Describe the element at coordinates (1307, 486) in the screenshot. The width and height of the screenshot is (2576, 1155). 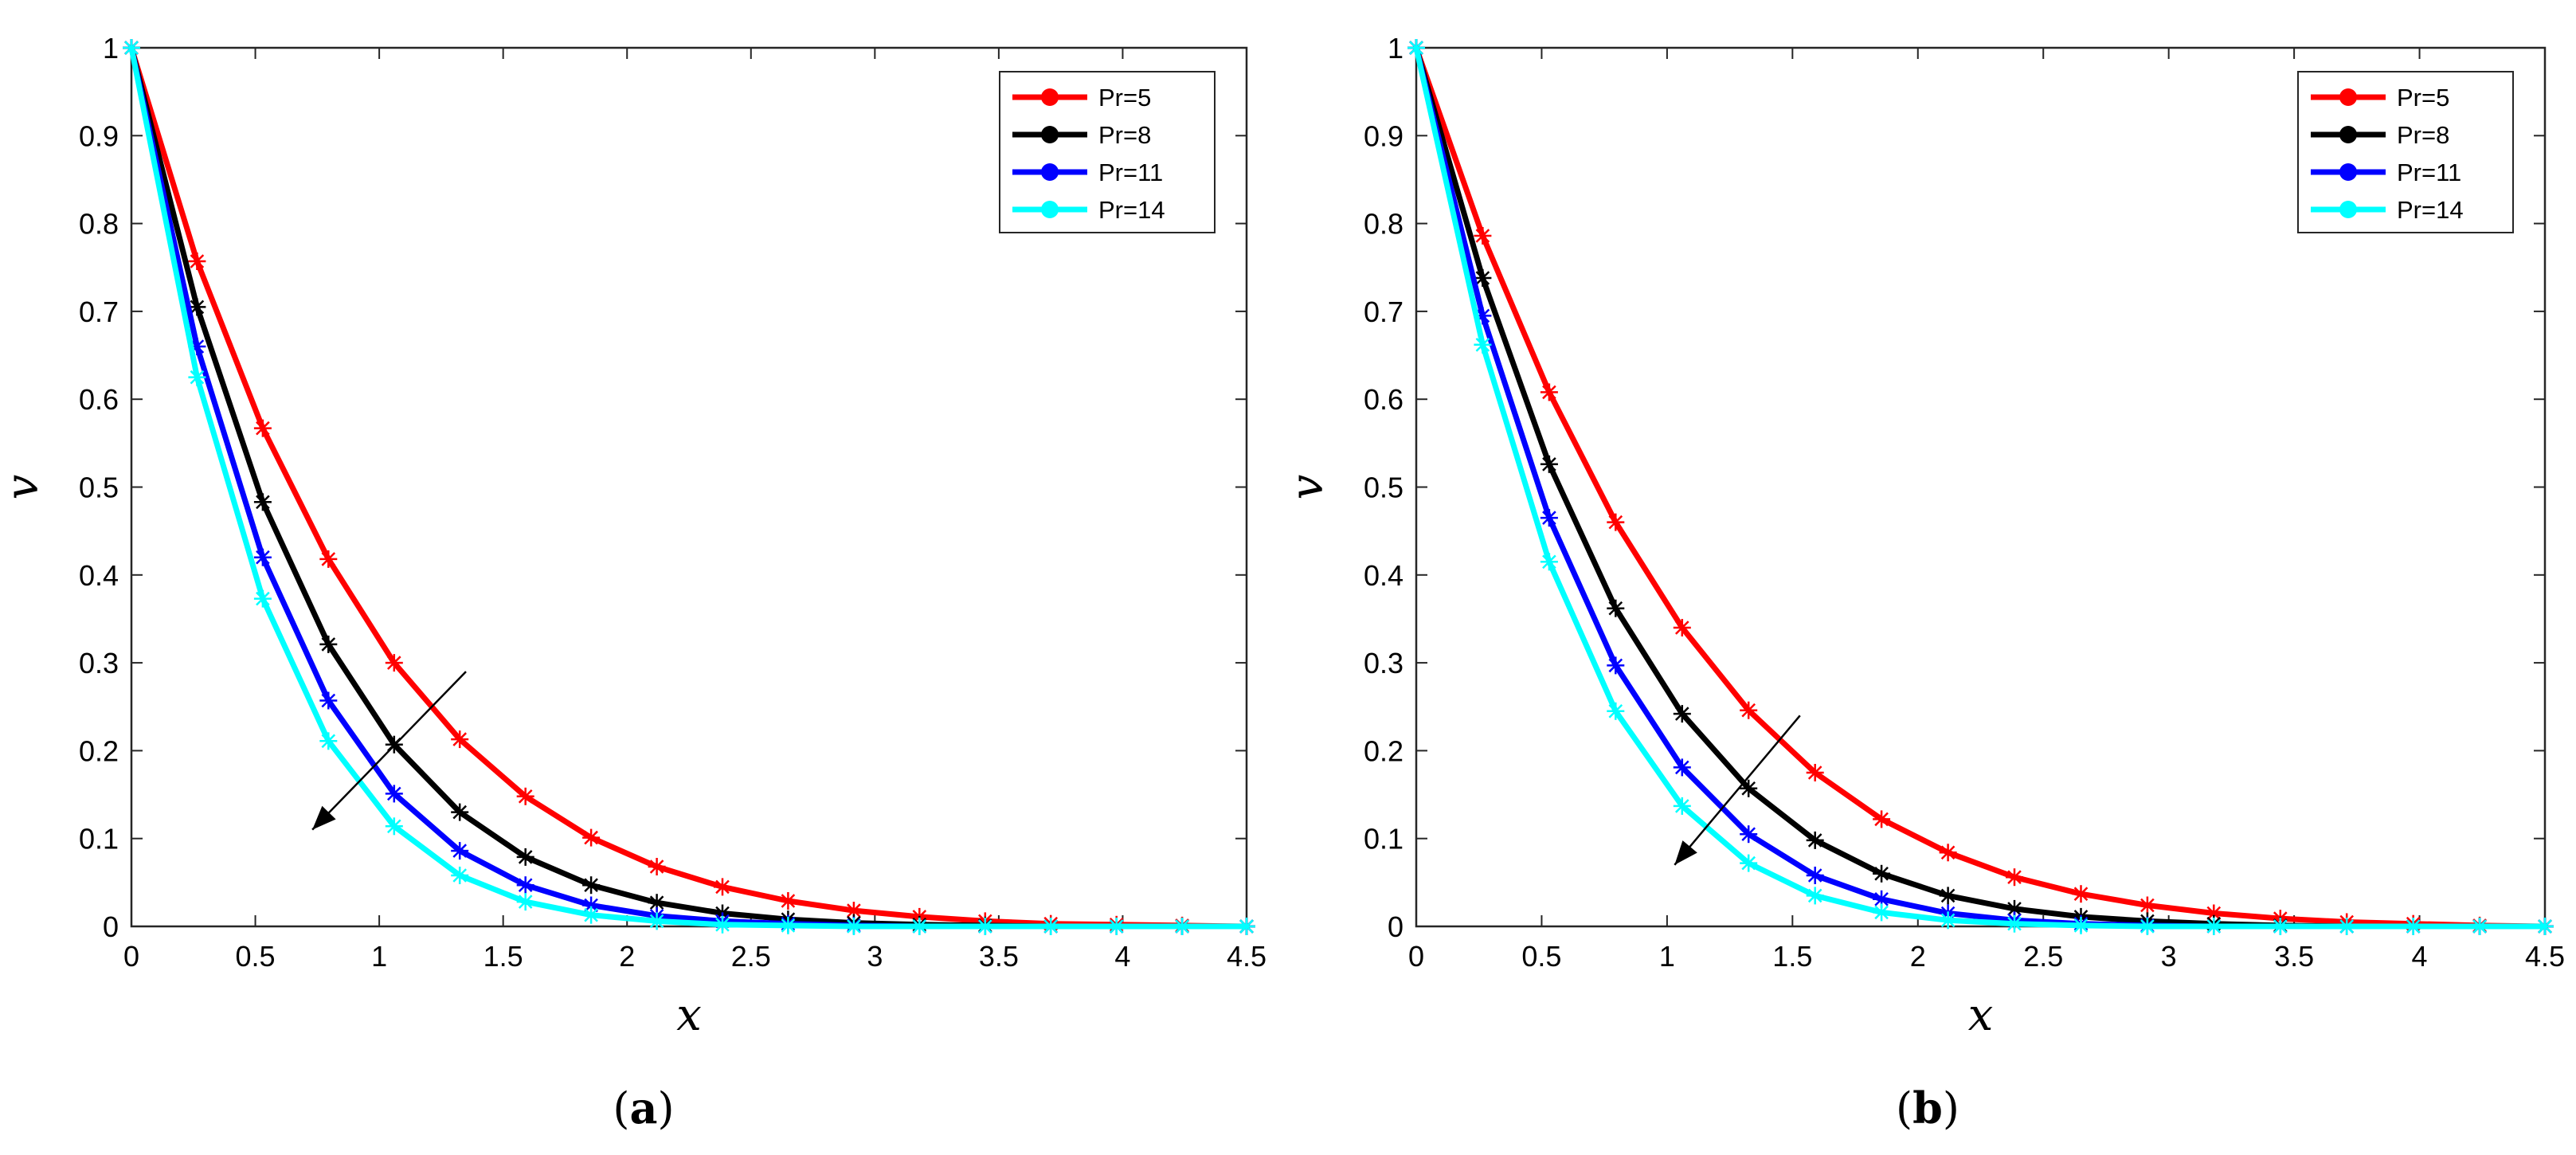
I see `y-axis-label: v` at that location.